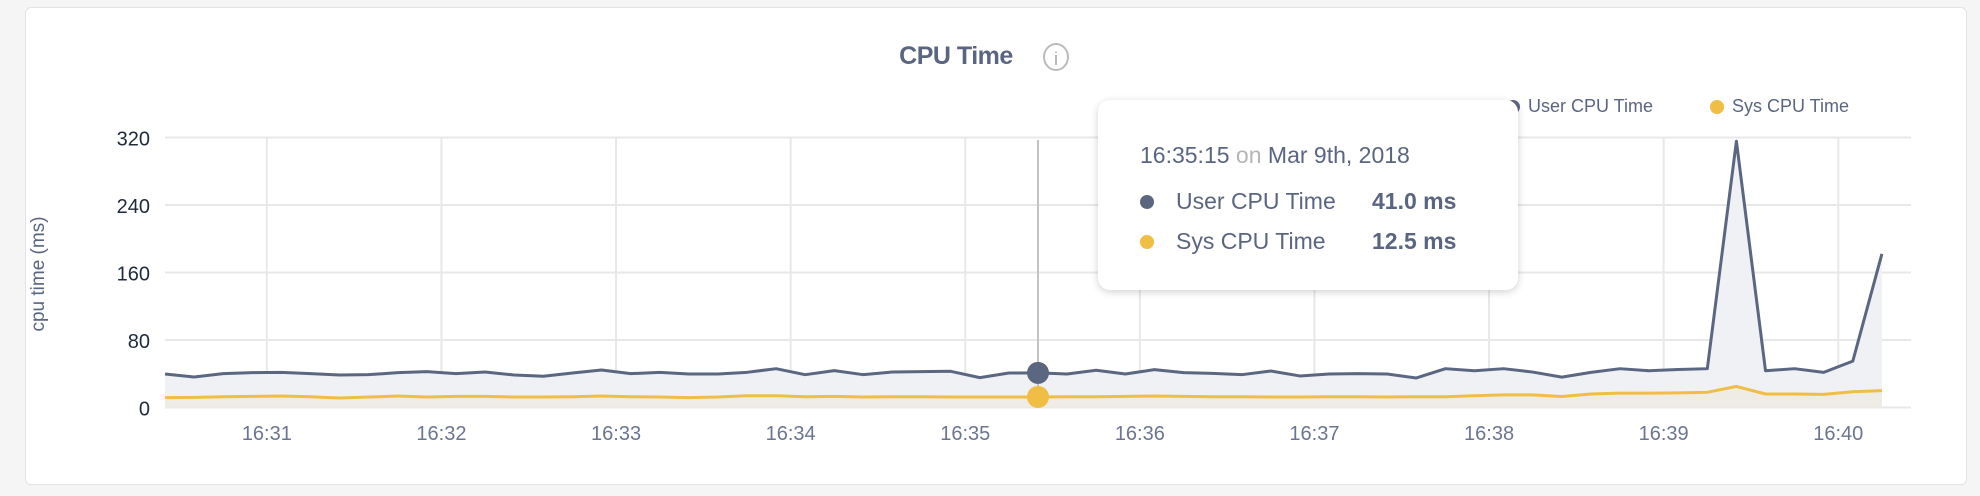 This screenshot has height=496, width=1980. Describe the element at coordinates (1414, 201) in the screenshot. I see `tooltip-value: 41.0 ms` at that location.